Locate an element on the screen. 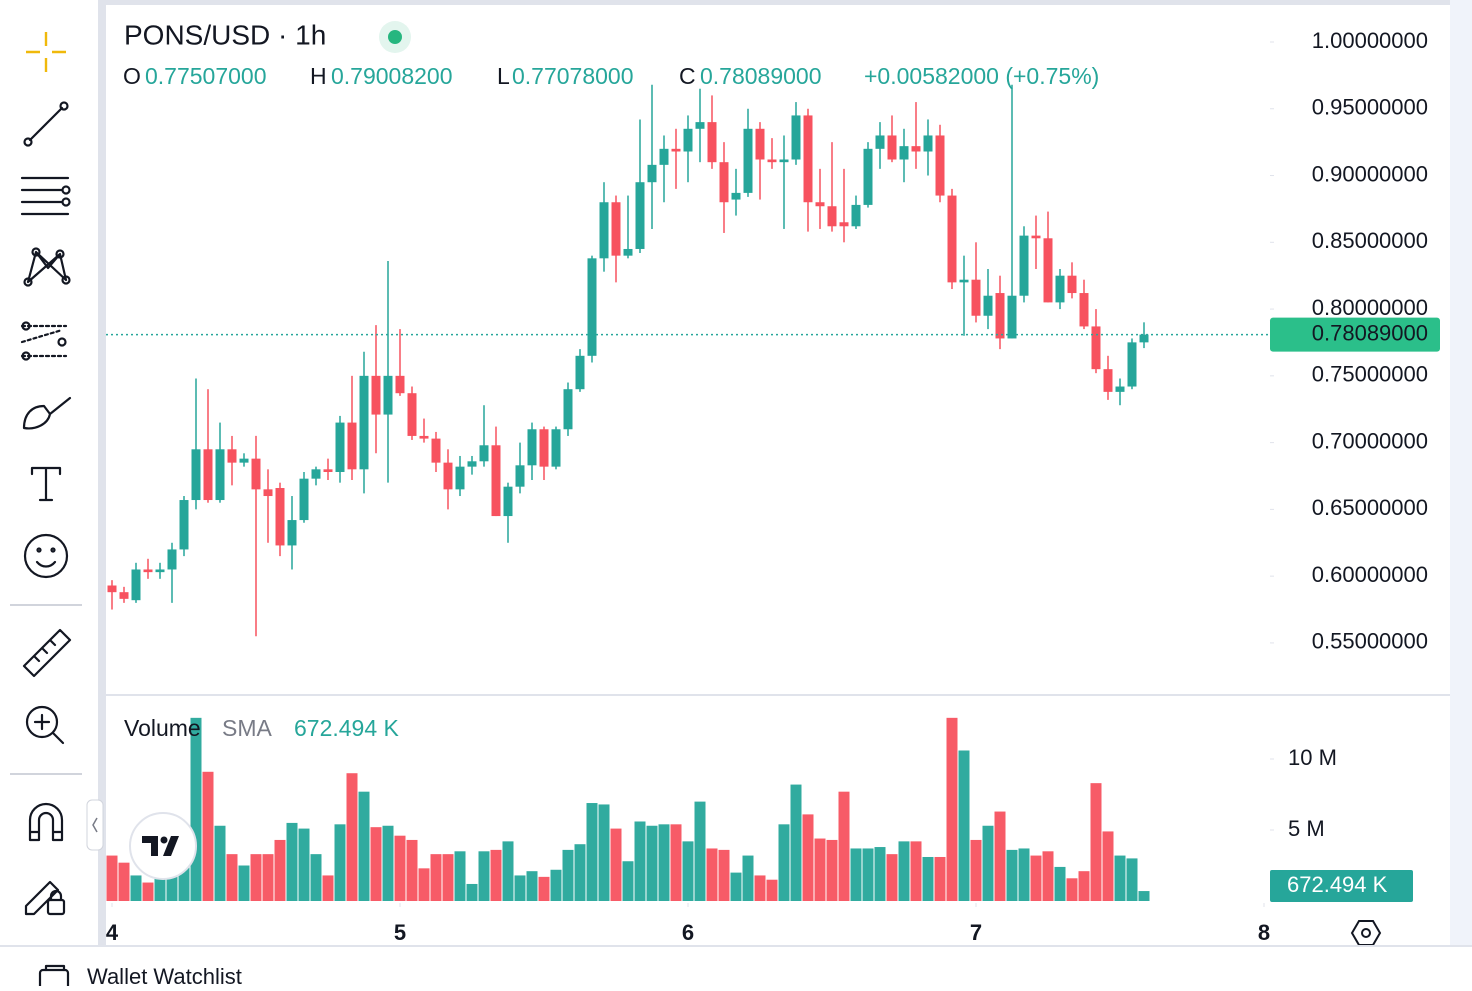 This screenshot has width=1472, height=991. brush-tool is located at coordinates (47, 413).